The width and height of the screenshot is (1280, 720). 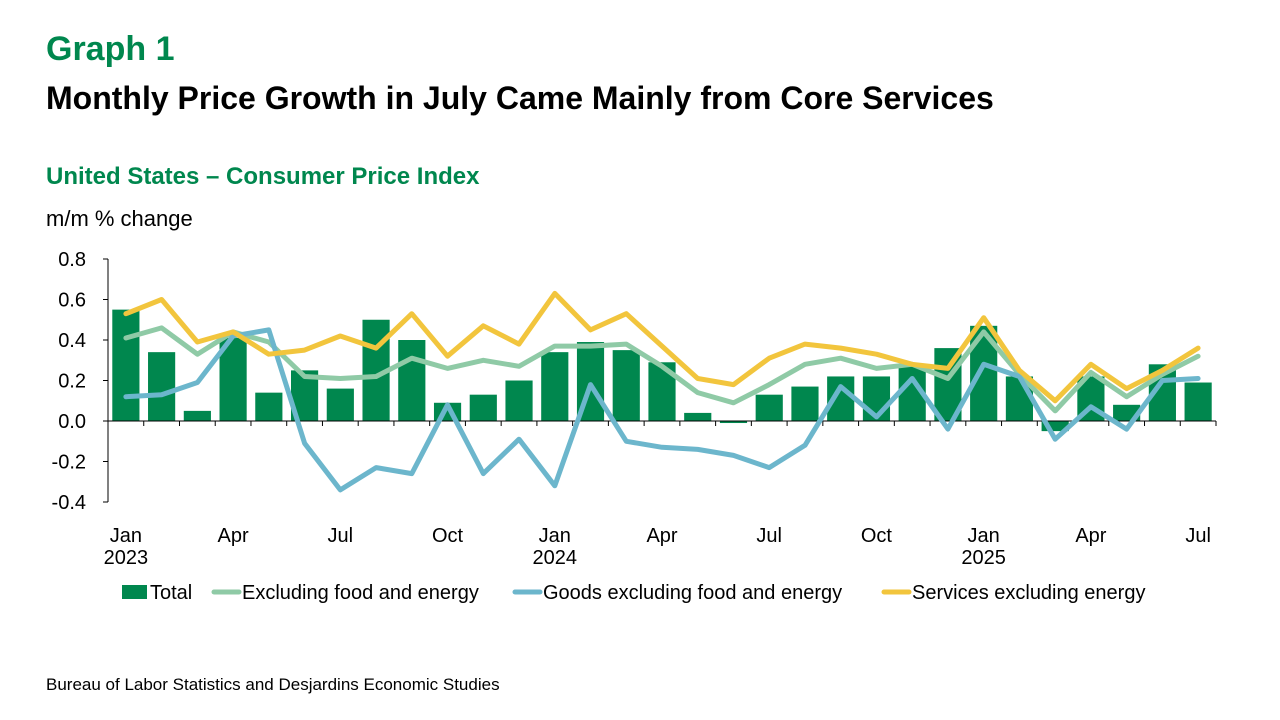 I want to click on x-tick-label: 2025, so click(x=983, y=558).